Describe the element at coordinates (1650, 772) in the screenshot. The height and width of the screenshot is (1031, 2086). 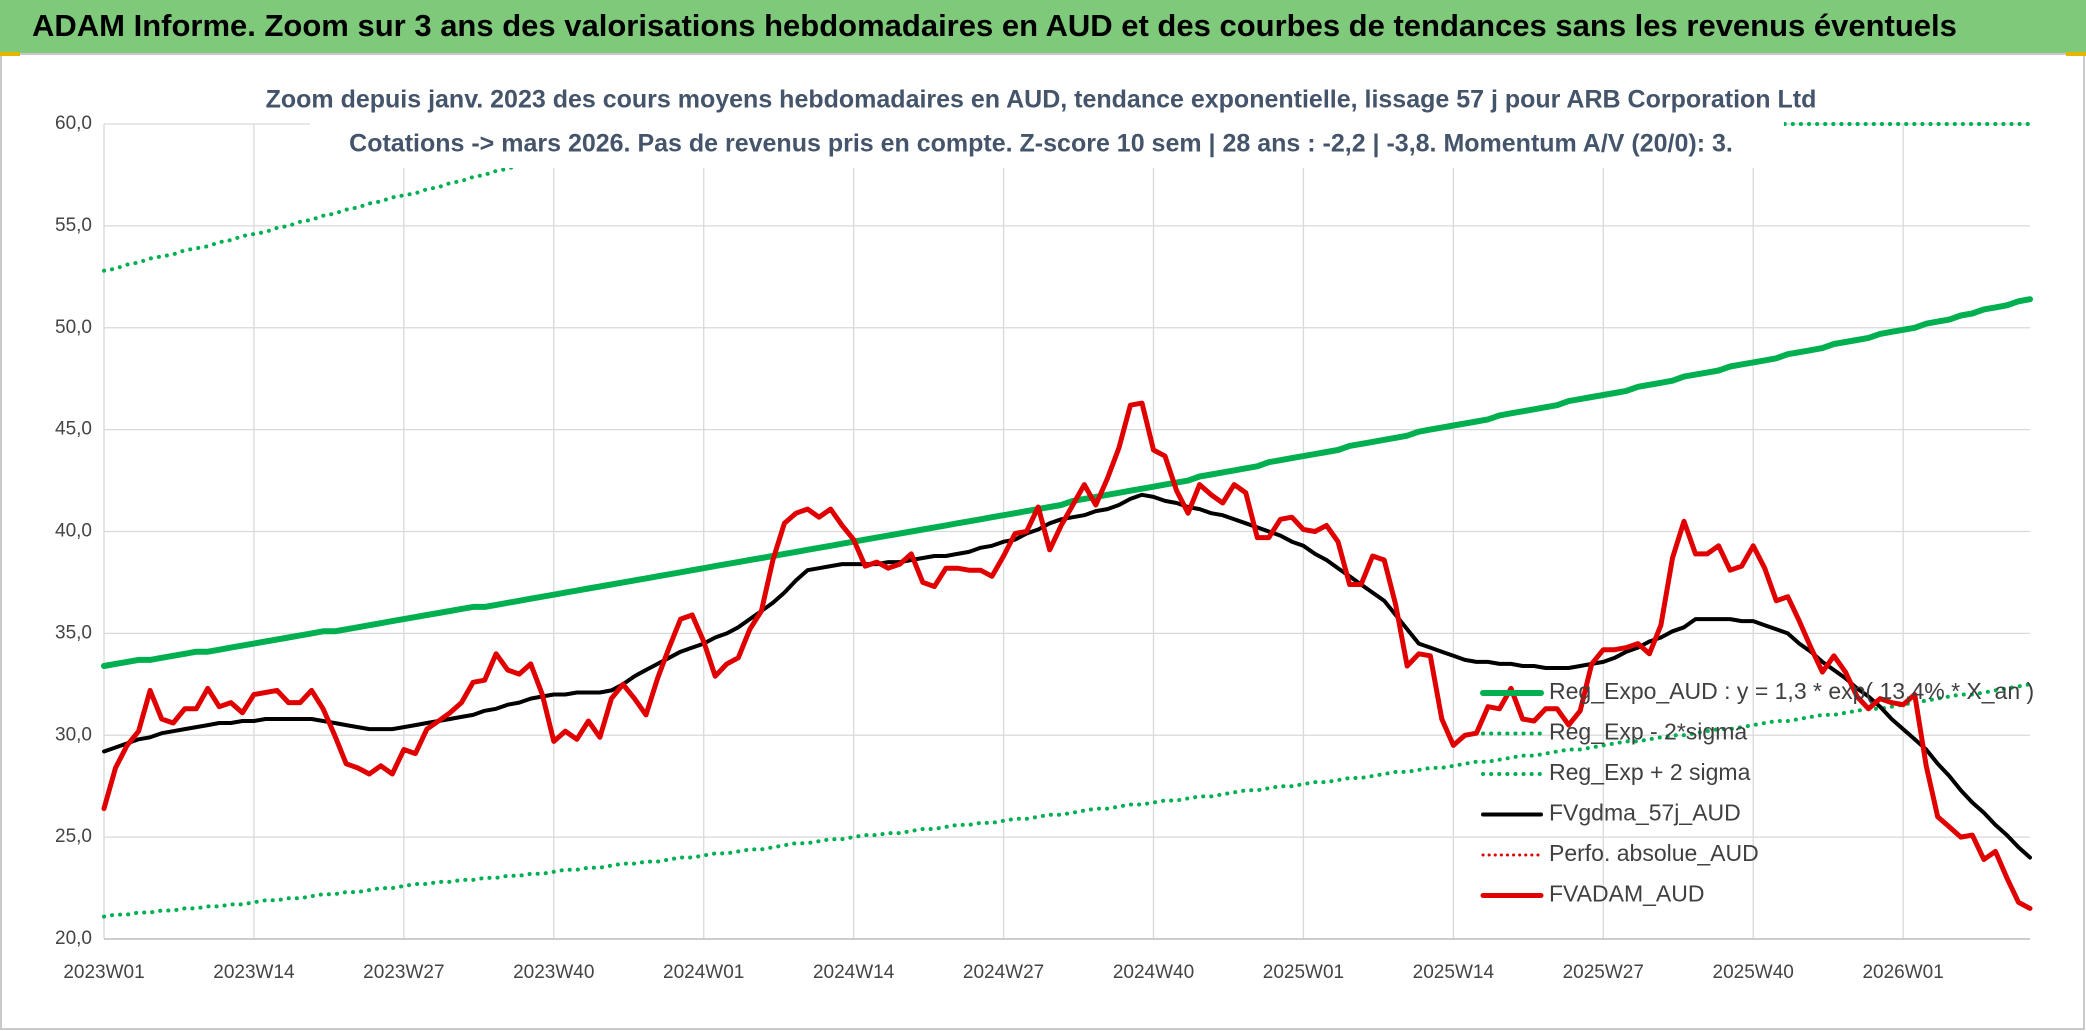
I see `legend-label: Reg_Exp + 2 sigma` at that location.